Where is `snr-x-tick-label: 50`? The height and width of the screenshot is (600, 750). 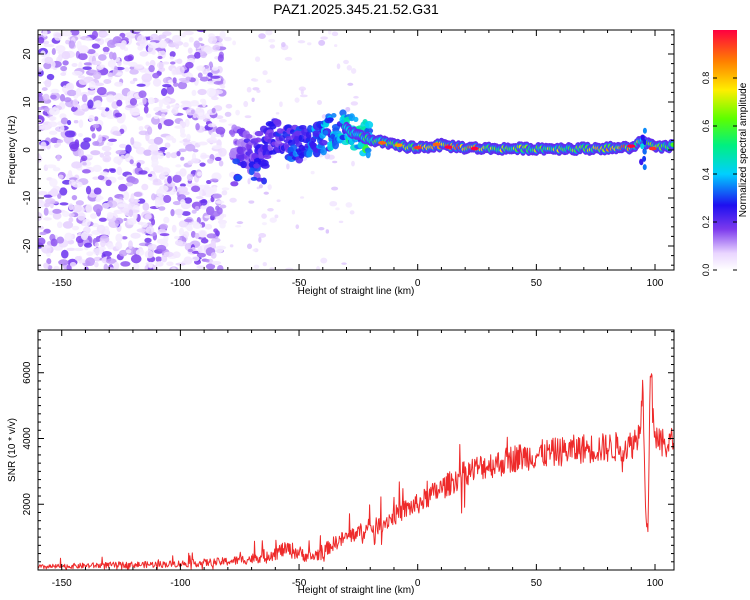 snr-x-tick-label: 50 is located at coordinates (537, 583).